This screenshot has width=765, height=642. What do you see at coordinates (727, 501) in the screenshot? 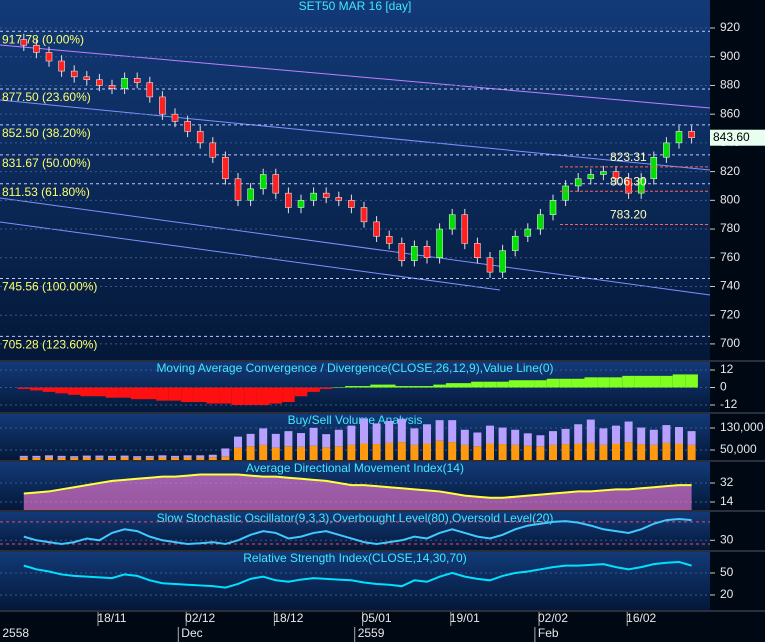
I see `y-tick-label: 14` at bounding box center [727, 501].